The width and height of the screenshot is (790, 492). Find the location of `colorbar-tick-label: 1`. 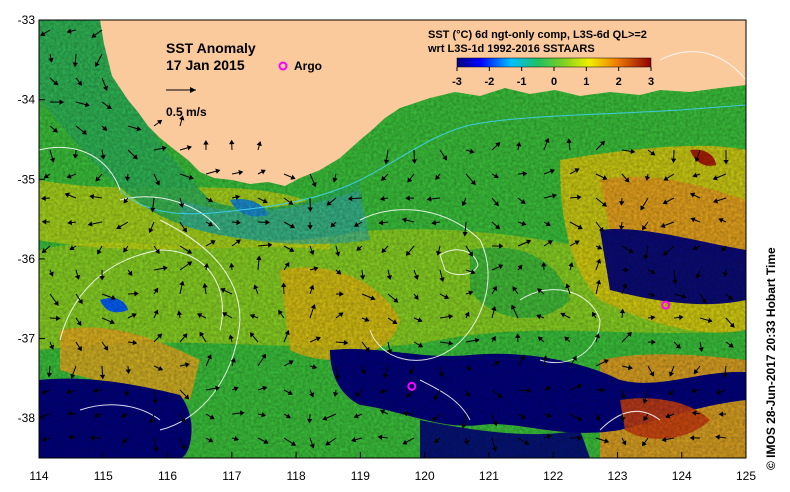

colorbar-tick-label: 1 is located at coordinates (586, 82).